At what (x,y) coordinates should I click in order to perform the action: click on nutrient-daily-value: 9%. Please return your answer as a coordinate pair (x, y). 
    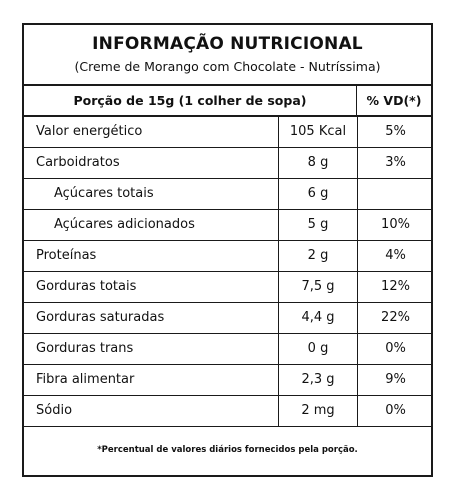
    Looking at the image, I should click on (395, 379).